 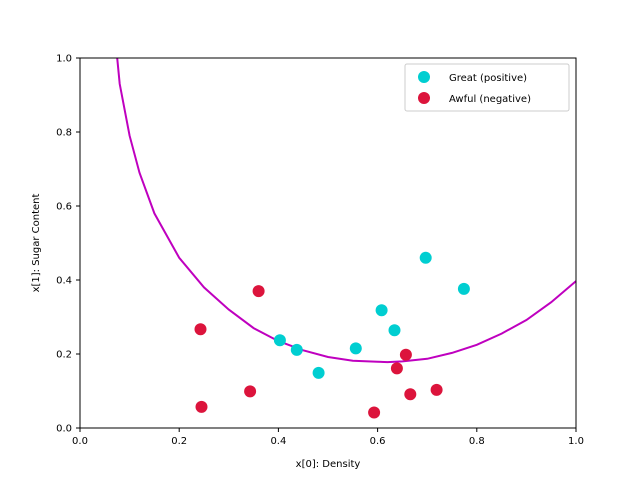 What do you see at coordinates (328, 464) in the screenshot?
I see `x-axis-label: x[0]: Density` at bounding box center [328, 464].